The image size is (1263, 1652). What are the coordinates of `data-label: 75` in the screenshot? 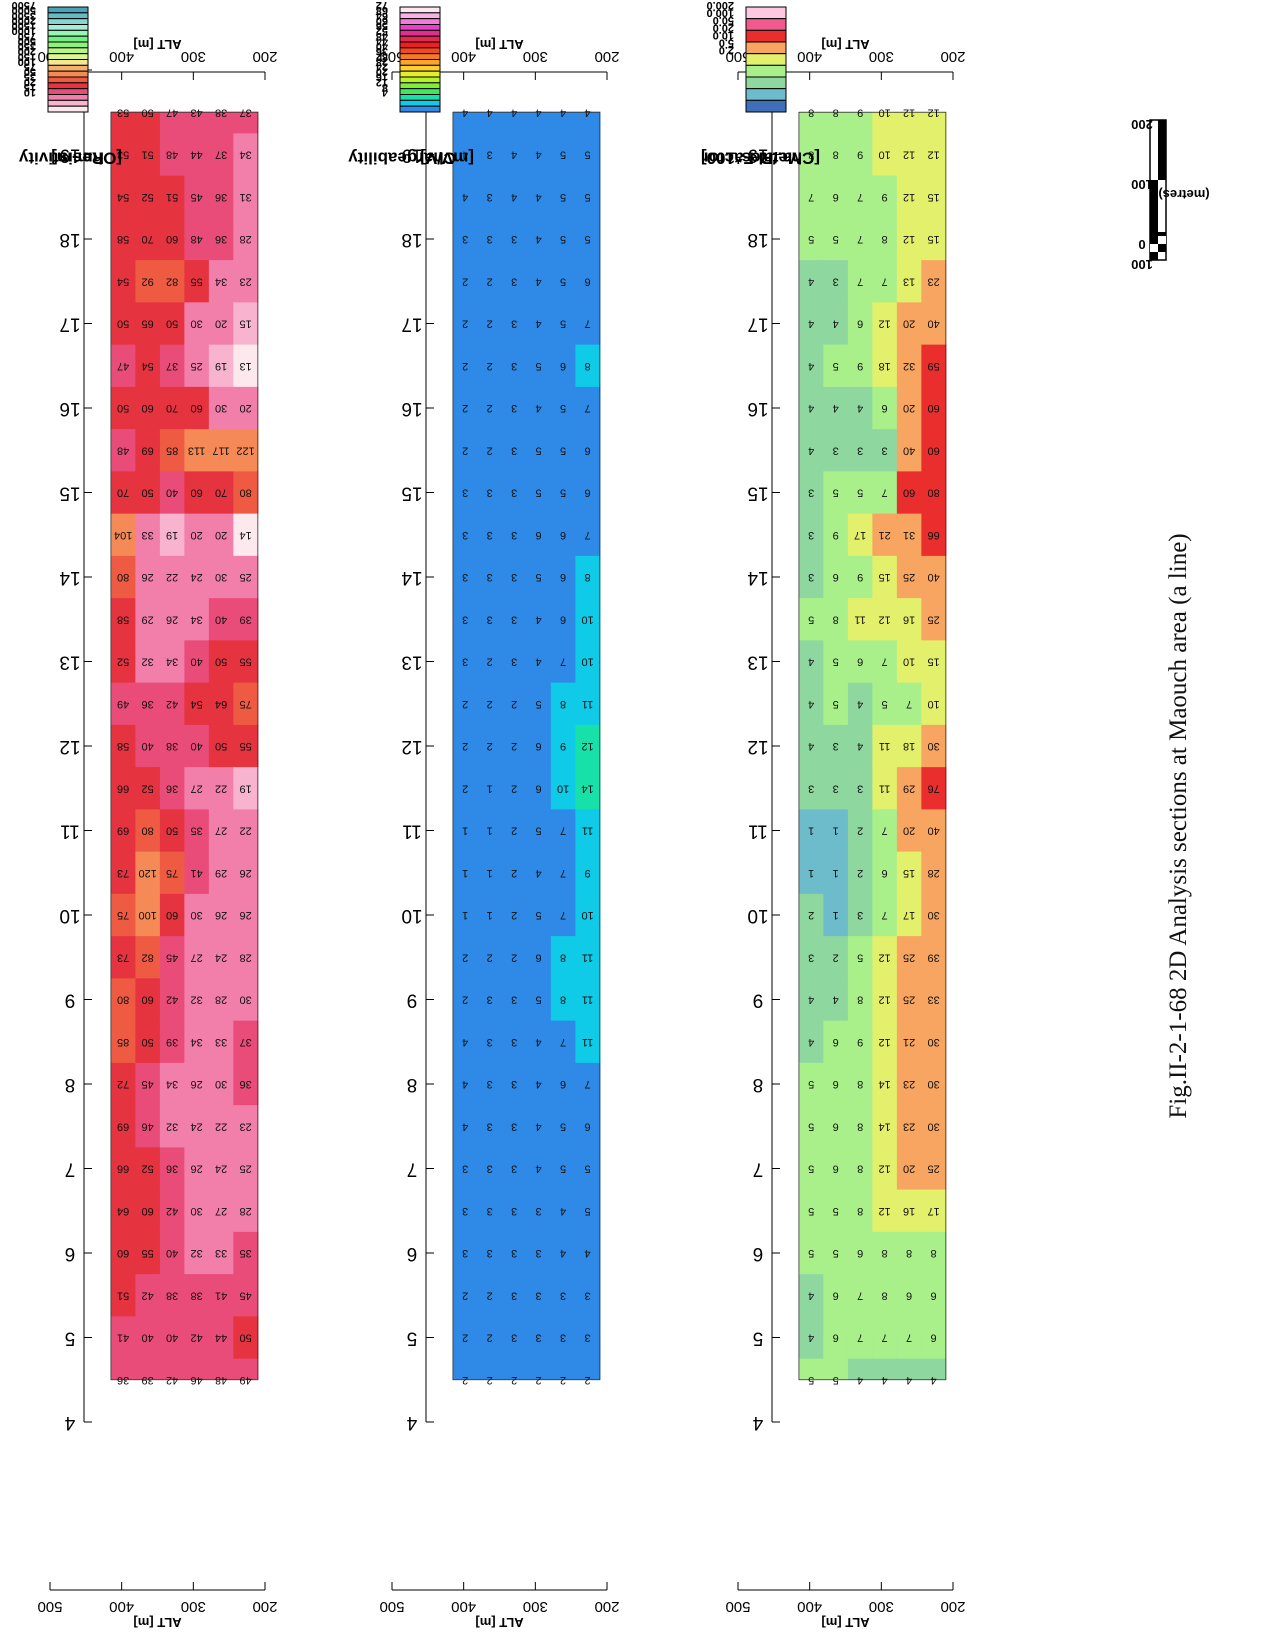 It's located at (123, 915).